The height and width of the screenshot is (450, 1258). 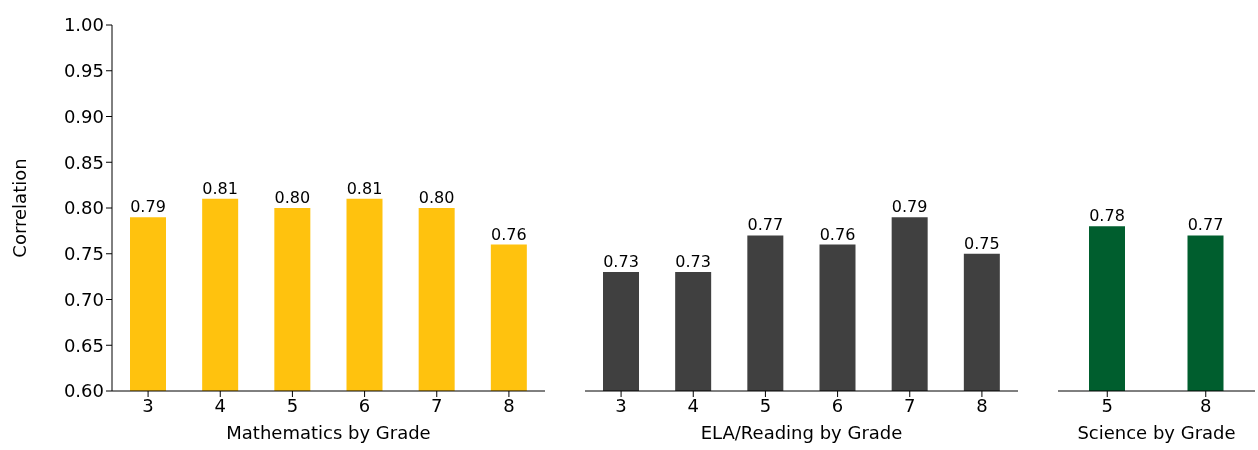 I want to click on y-tick-label: 0.65, so click(x=83, y=345).